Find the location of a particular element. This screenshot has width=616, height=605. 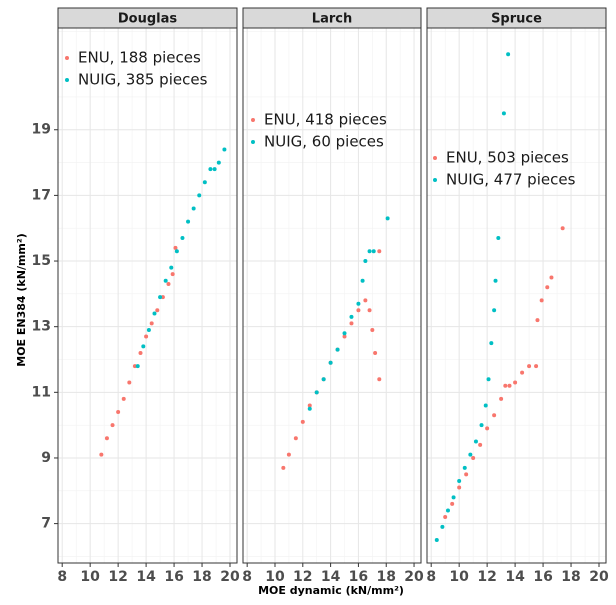

y-tick-label: 15 is located at coordinates (41, 261).